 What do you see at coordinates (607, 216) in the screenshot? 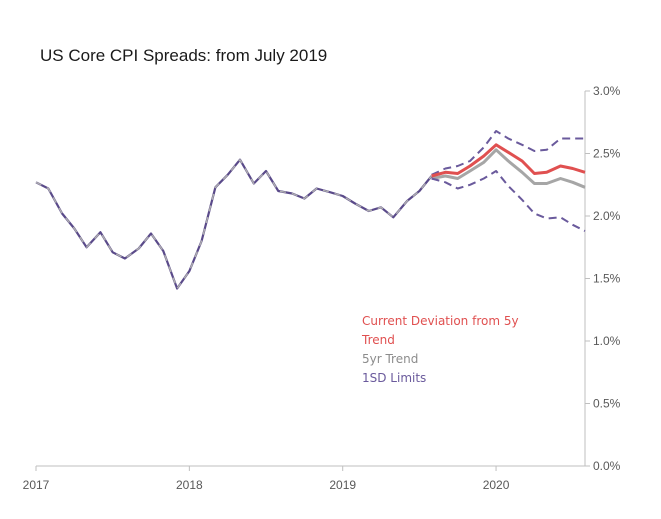
I see `y-tick-label: 2.0%` at bounding box center [607, 216].